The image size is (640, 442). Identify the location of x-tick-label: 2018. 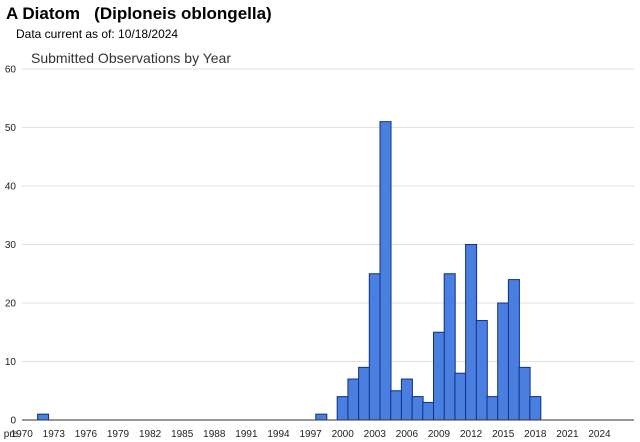
(535, 434).